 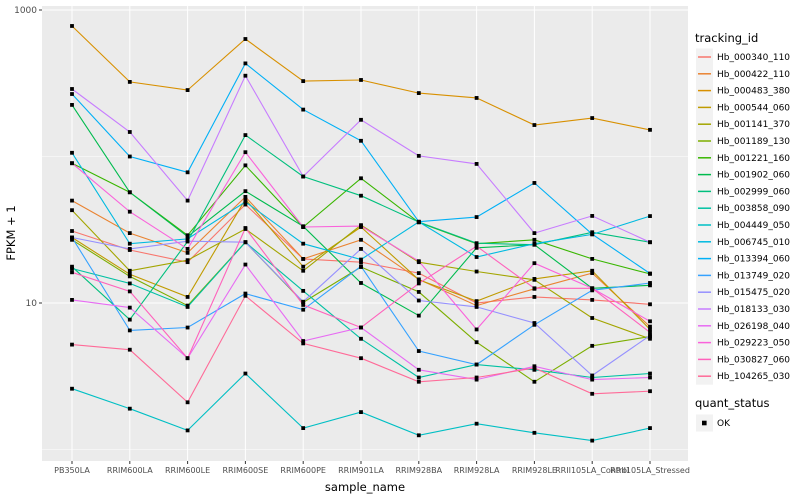 I want to click on legend-entry-Hb_002999_060: Hb_002999_060, so click(x=743, y=191).